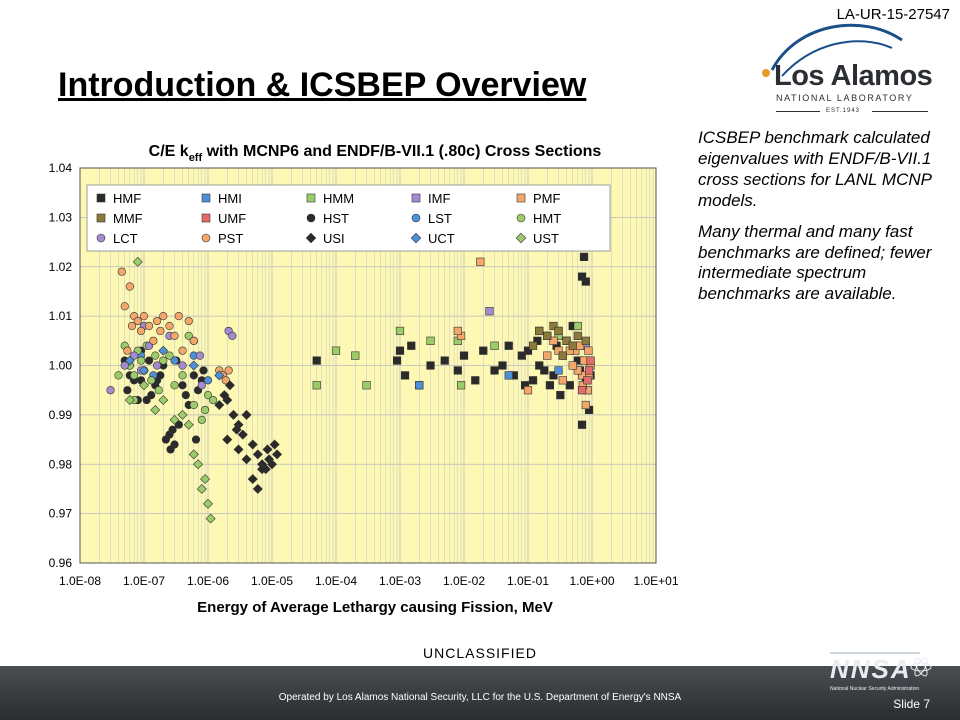 The image size is (960, 720). What do you see at coordinates (230, 238) in the screenshot?
I see `legend-label: PST` at bounding box center [230, 238].